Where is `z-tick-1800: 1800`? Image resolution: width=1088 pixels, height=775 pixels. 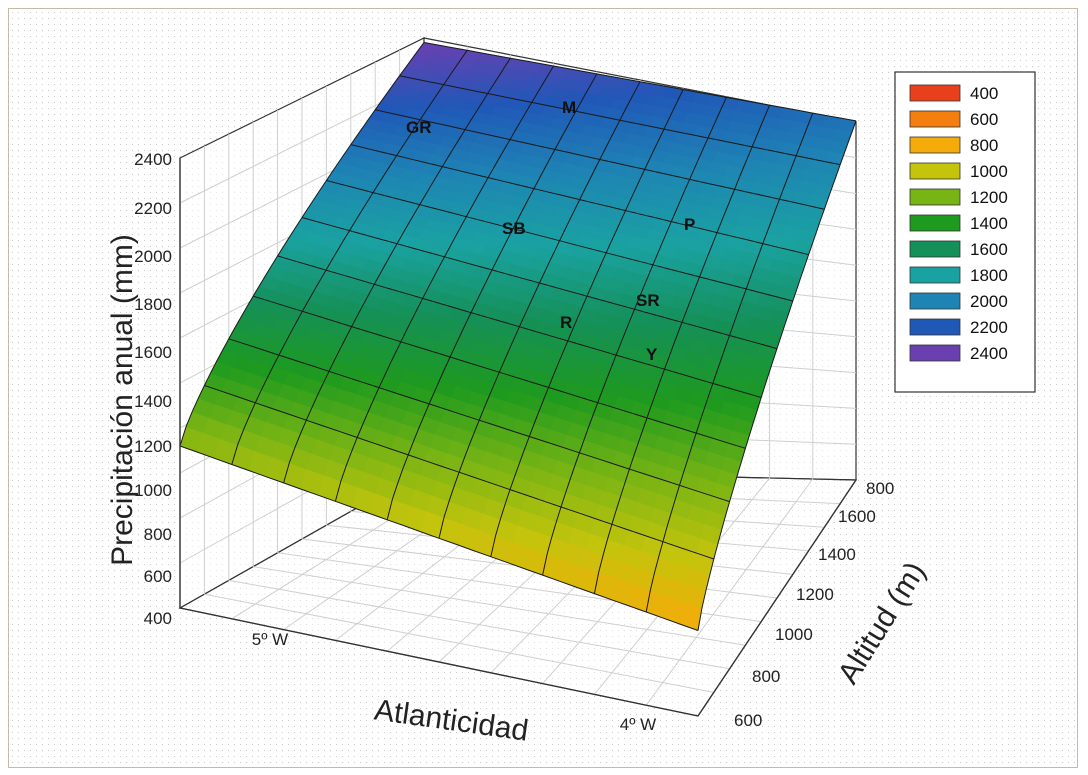 z-tick-1800: 1800 is located at coordinates (153, 304).